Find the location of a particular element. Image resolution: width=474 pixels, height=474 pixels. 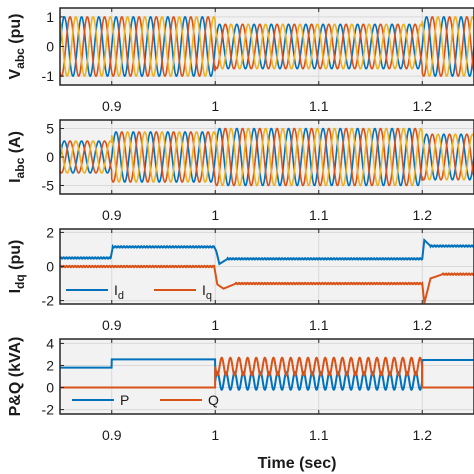

legend-label-id: Id is located at coordinates (119, 292).